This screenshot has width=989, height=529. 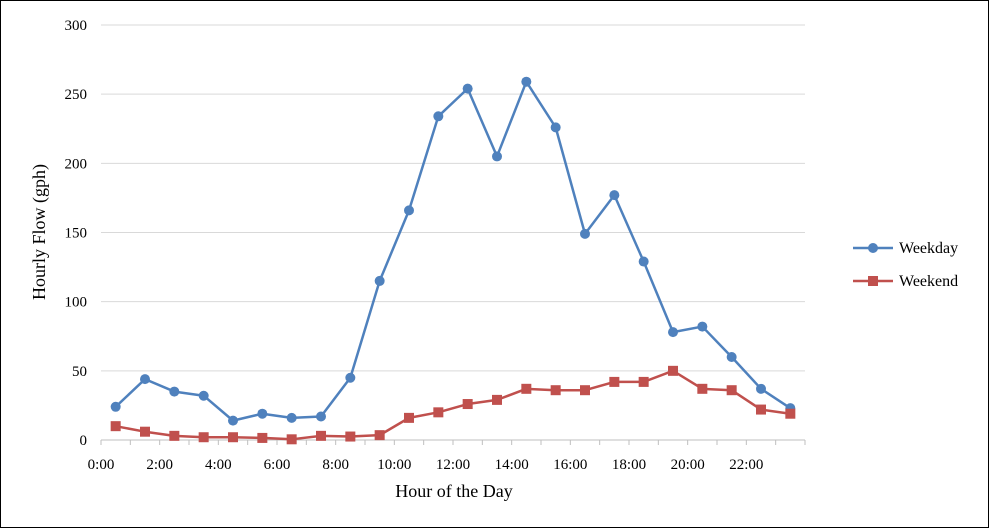 What do you see at coordinates (453, 465) in the screenshot?
I see `x-tick-label: 12:00` at bounding box center [453, 465].